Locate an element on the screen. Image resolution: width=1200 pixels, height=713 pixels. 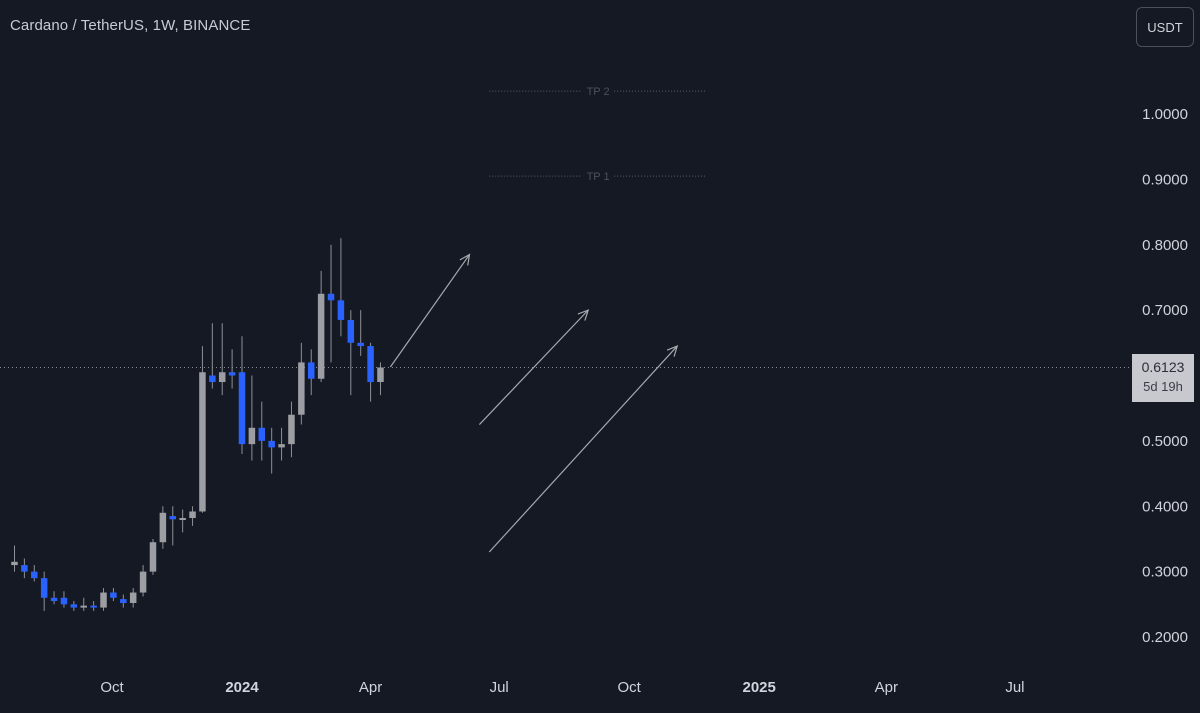
level-label: TP 2 is located at coordinates (598, 92).